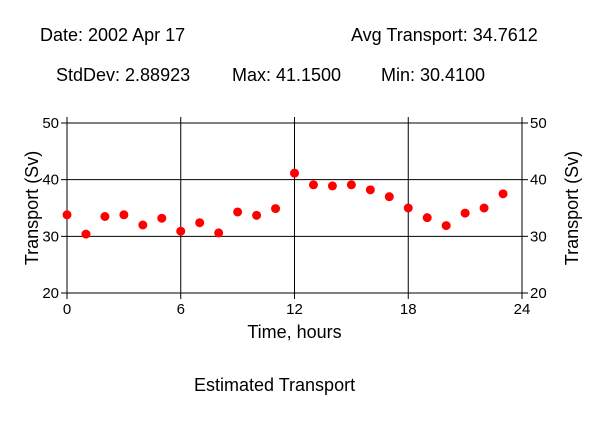 Image resolution: width=596 pixels, height=422 pixels. Describe the element at coordinates (32, 208) in the screenshot. I see `y-axis-title-left: Transport (Sv)` at that location.